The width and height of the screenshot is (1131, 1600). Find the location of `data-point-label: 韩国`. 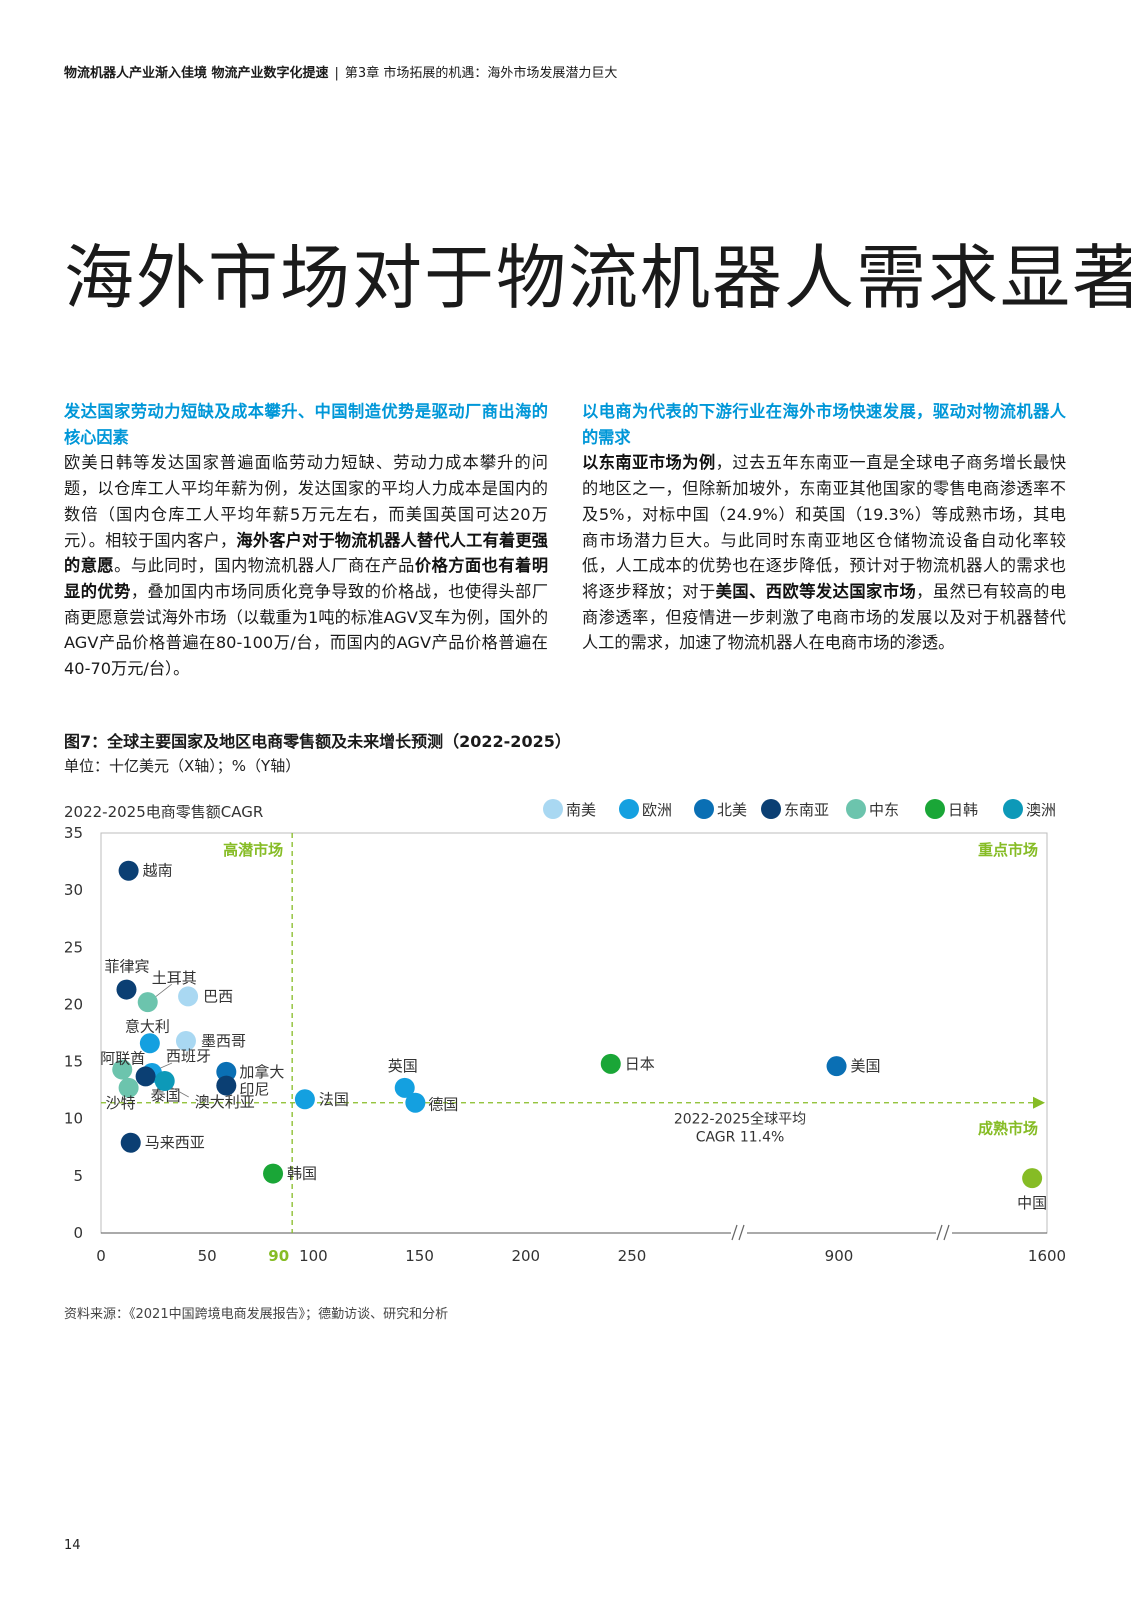

data-point-label: 韩国 is located at coordinates (302, 1174).